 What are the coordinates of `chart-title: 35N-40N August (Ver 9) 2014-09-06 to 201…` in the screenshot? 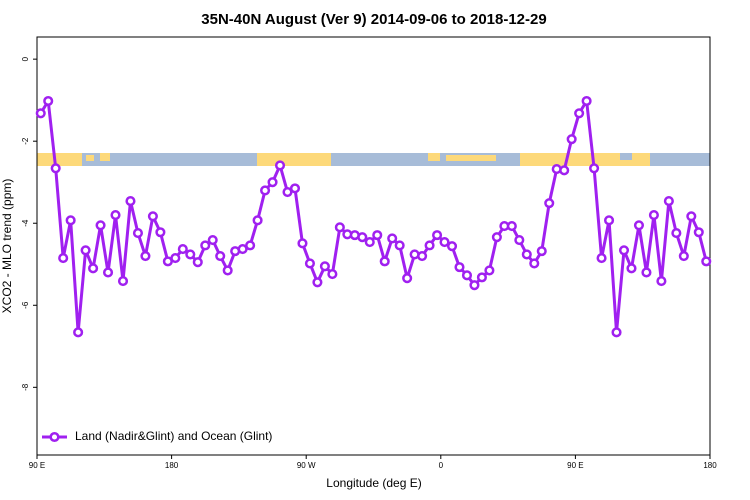 It's located at (373, 19).